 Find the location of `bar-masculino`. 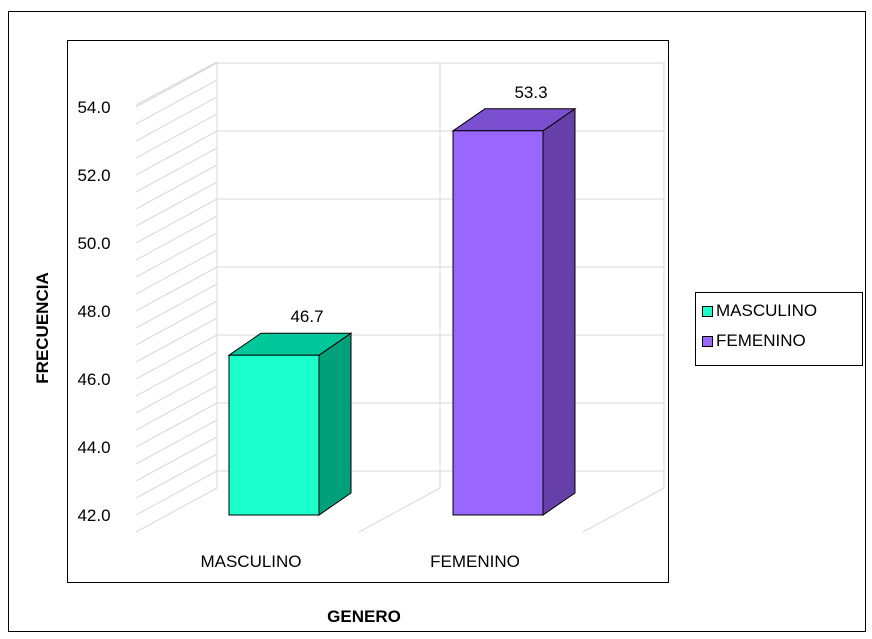

bar-masculino is located at coordinates (290, 424).